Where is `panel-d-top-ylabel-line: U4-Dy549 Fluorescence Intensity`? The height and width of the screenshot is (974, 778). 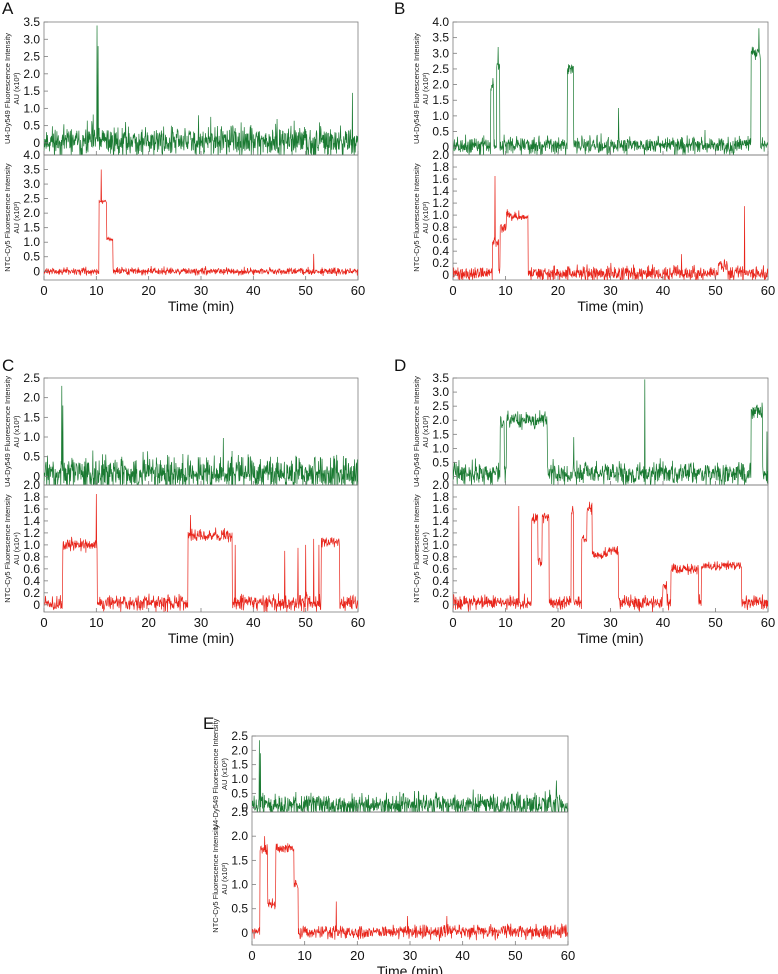 panel-d-top-ylabel-line: U4-Dy549 Fluorescence Intensity is located at coordinates (416, 431).